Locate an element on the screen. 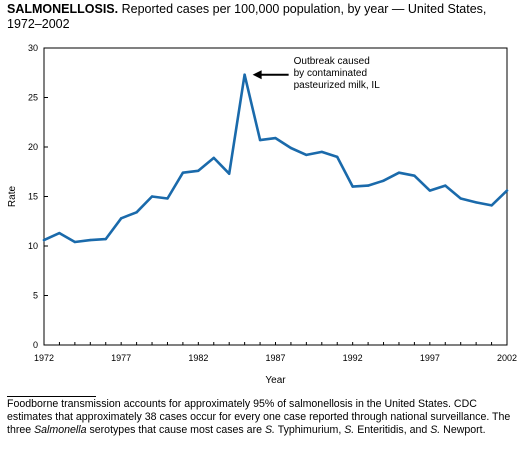  x-tick-label: 2002 is located at coordinates (507, 358).